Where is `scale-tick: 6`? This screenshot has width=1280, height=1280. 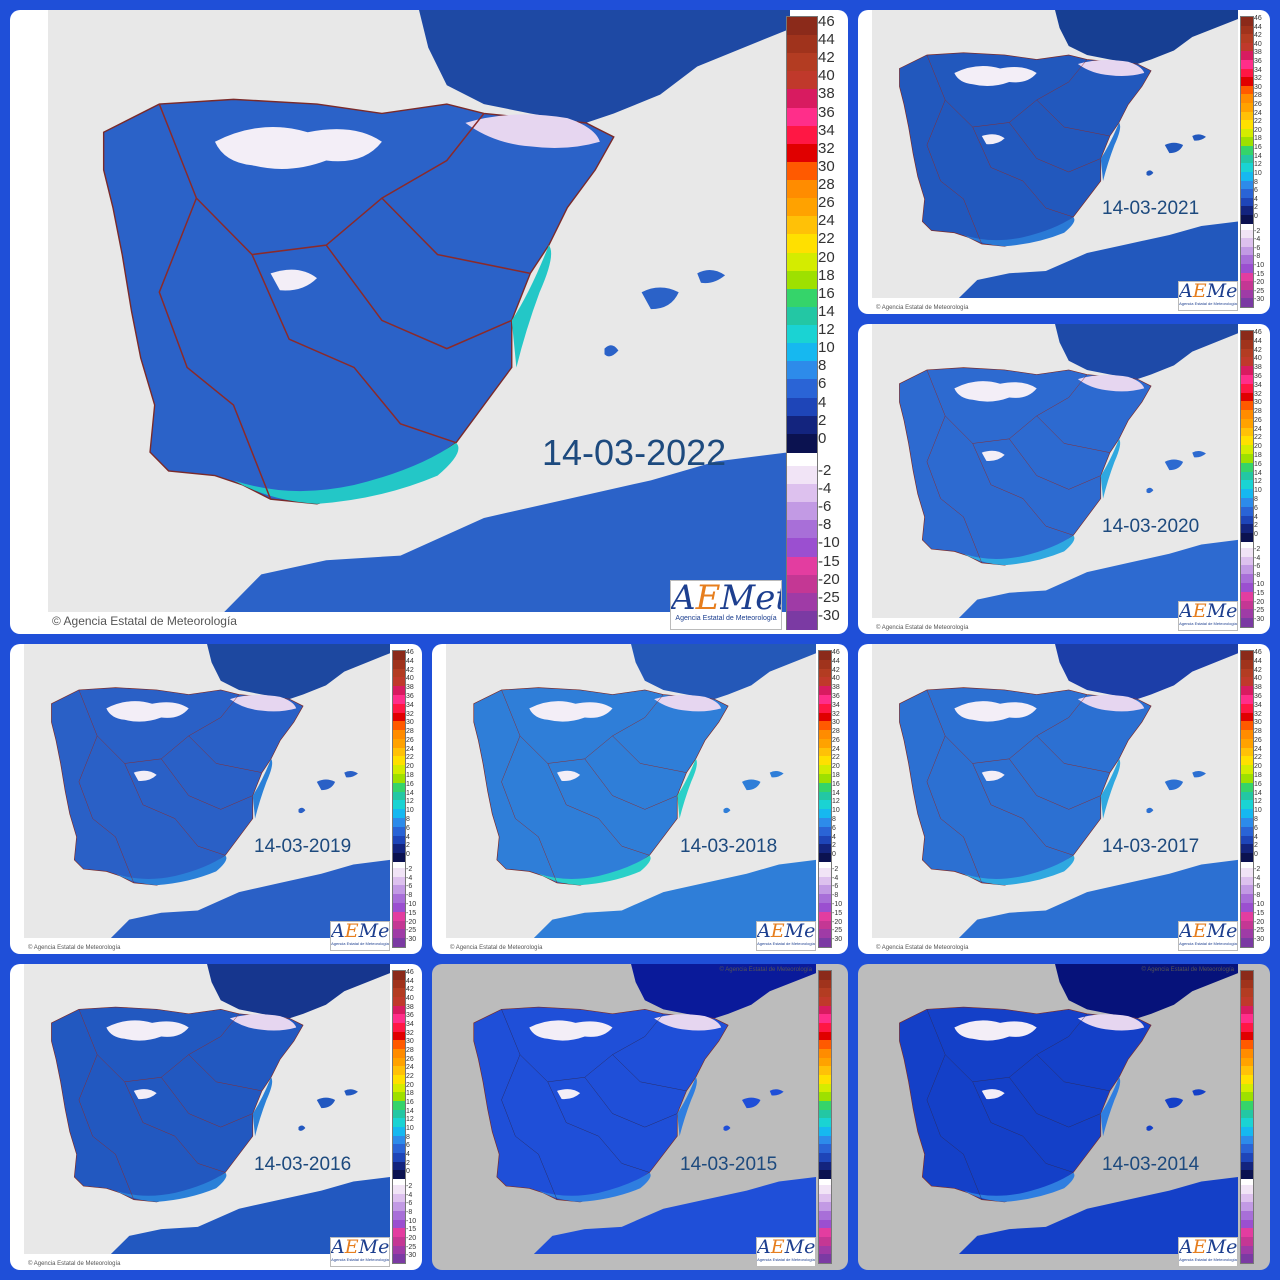 scale-tick: 6 is located at coordinates (408, 828).